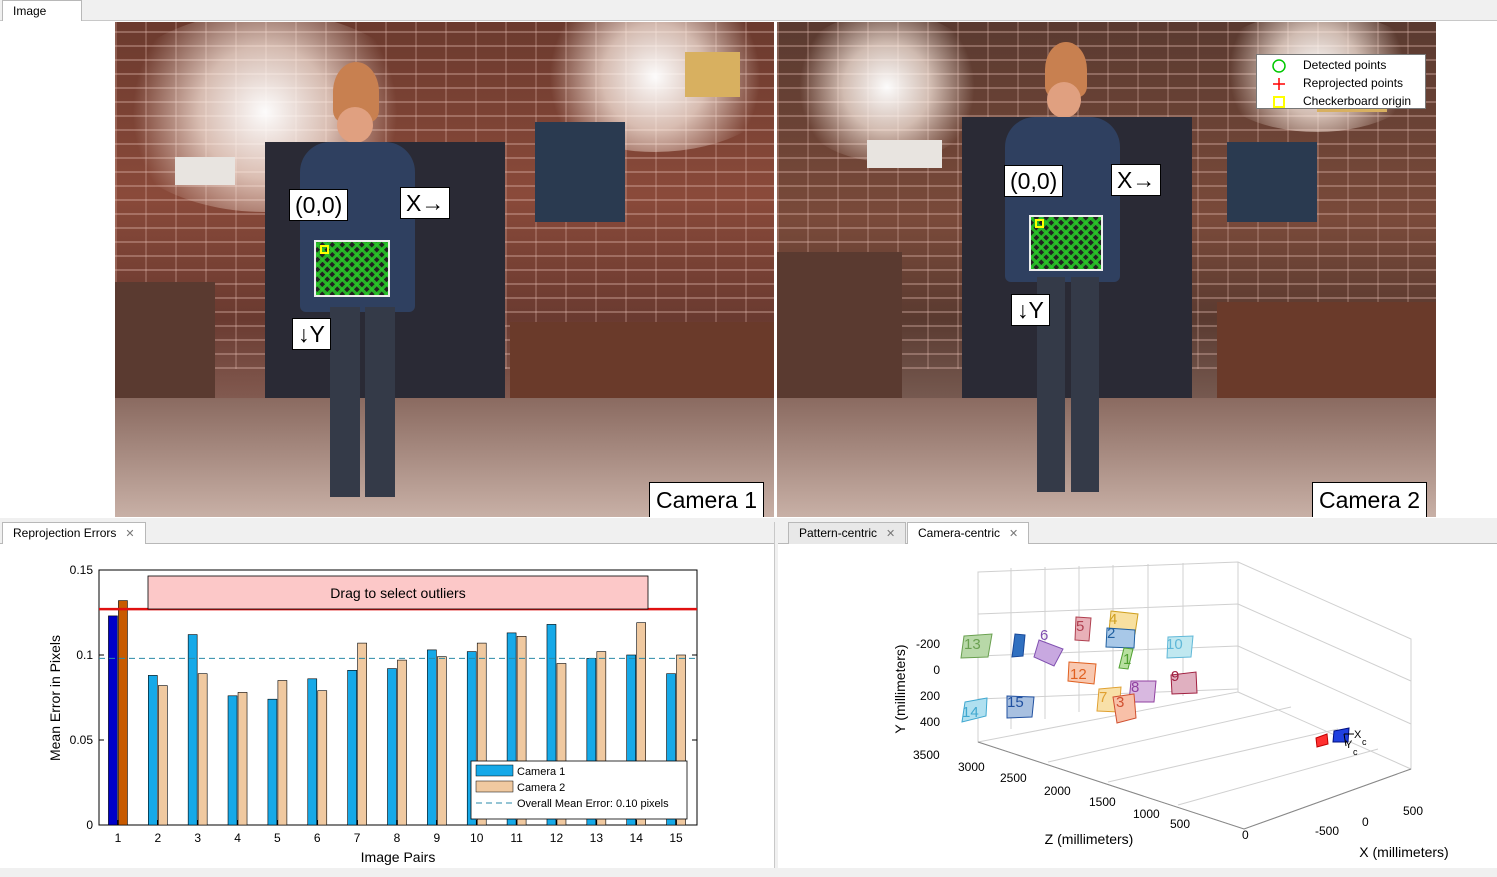 The image size is (1497, 877). Describe the element at coordinates (1137, 533) in the screenshot. I see `extrinsics-tab-strip: Pattern-centric ✕ Camera-centric ✕` at that location.